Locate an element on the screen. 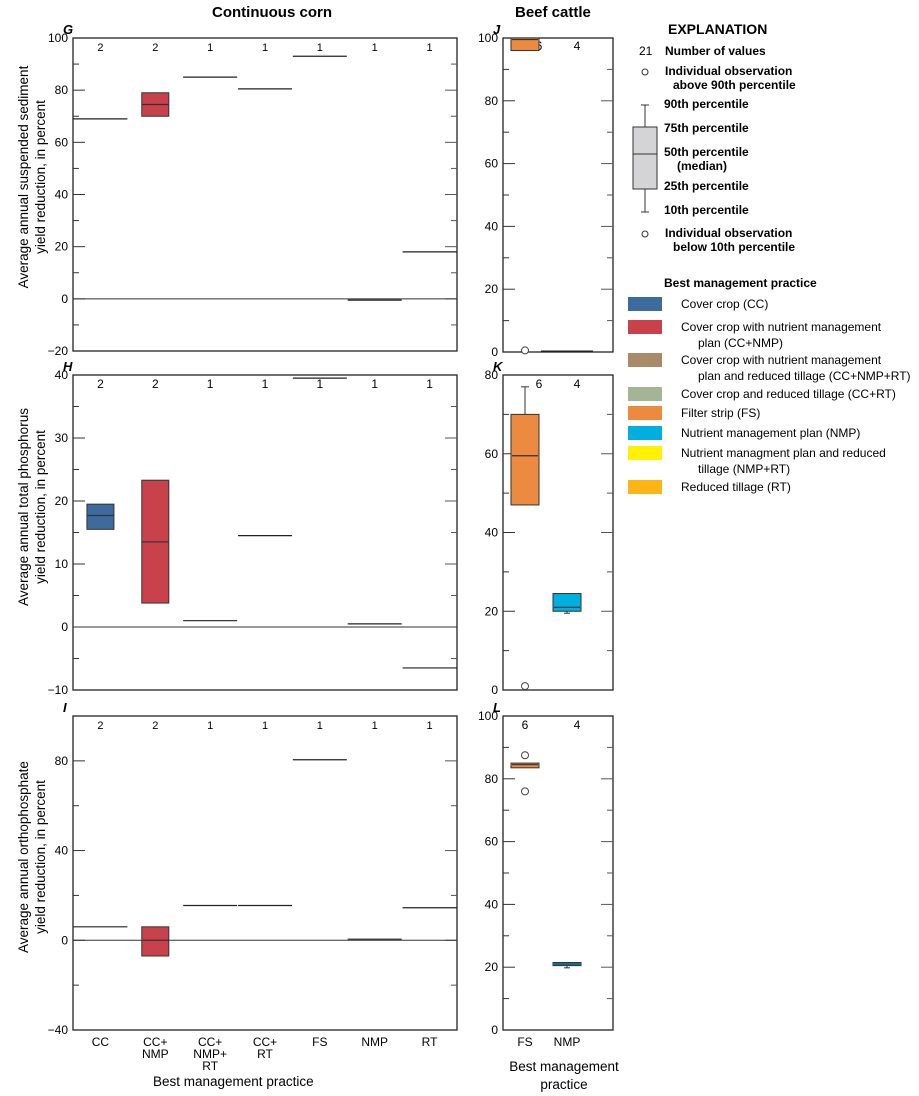  legend-above-2: above 90th percentile is located at coordinates (734, 85).